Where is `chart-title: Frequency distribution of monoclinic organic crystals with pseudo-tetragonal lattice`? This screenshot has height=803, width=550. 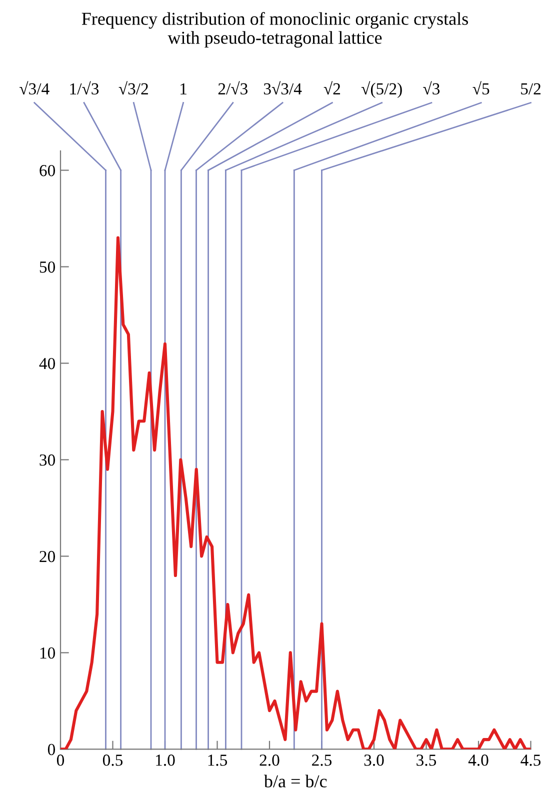
chart-title: Frequency distribution of monoclinic organic crystals with pseudo-tetragonal lattice is located at coordinates (275, 30).